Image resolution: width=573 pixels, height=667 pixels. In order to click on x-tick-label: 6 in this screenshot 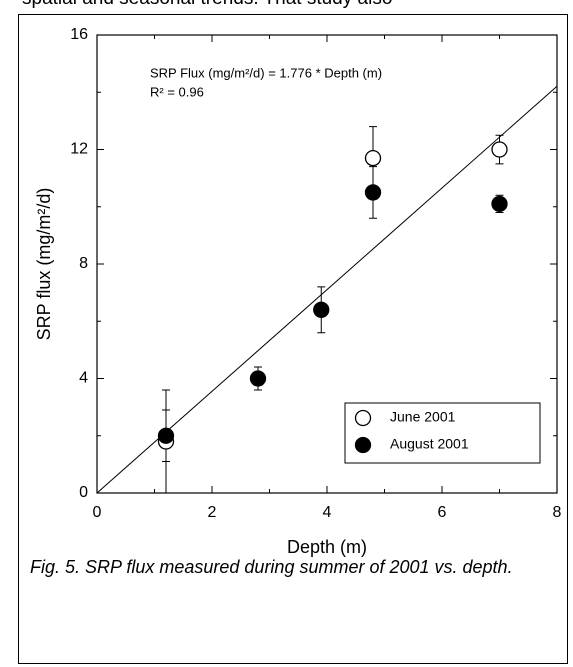, I will do `click(442, 512)`.